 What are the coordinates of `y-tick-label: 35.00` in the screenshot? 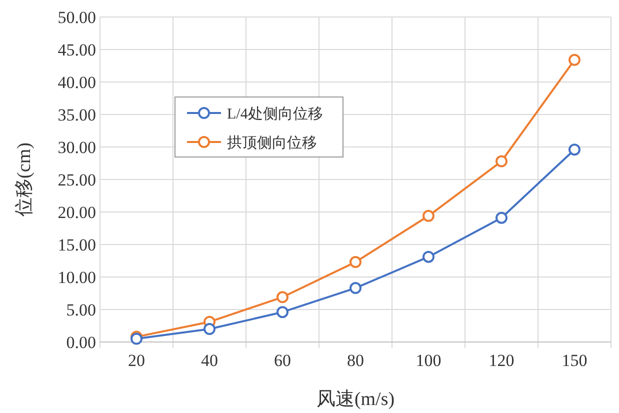 It's located at (77, 114).